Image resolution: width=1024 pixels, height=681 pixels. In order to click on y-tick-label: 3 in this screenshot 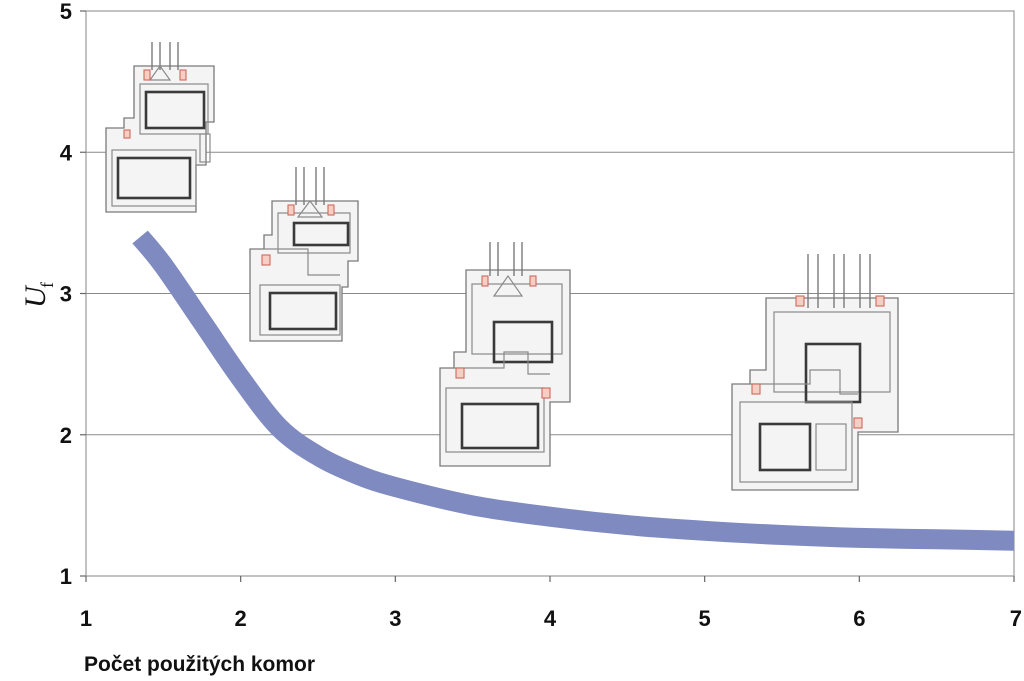, I will do `click(66, 294)`.